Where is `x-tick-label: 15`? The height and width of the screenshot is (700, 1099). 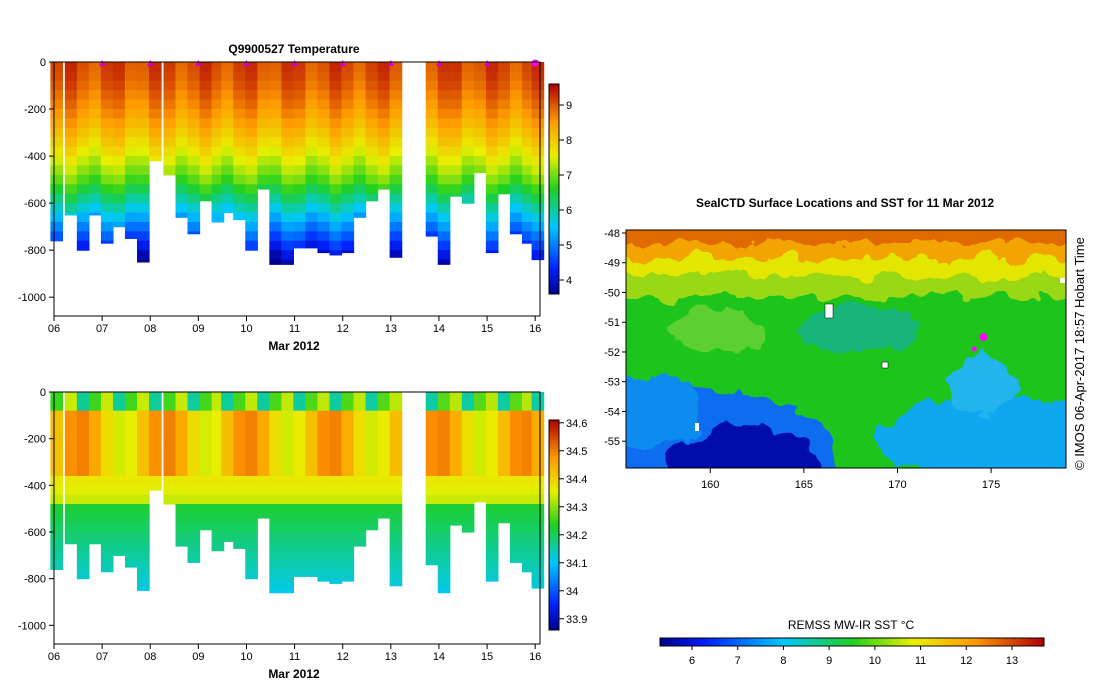
x-tick-label: 15 is located at coordinates (487, 657).